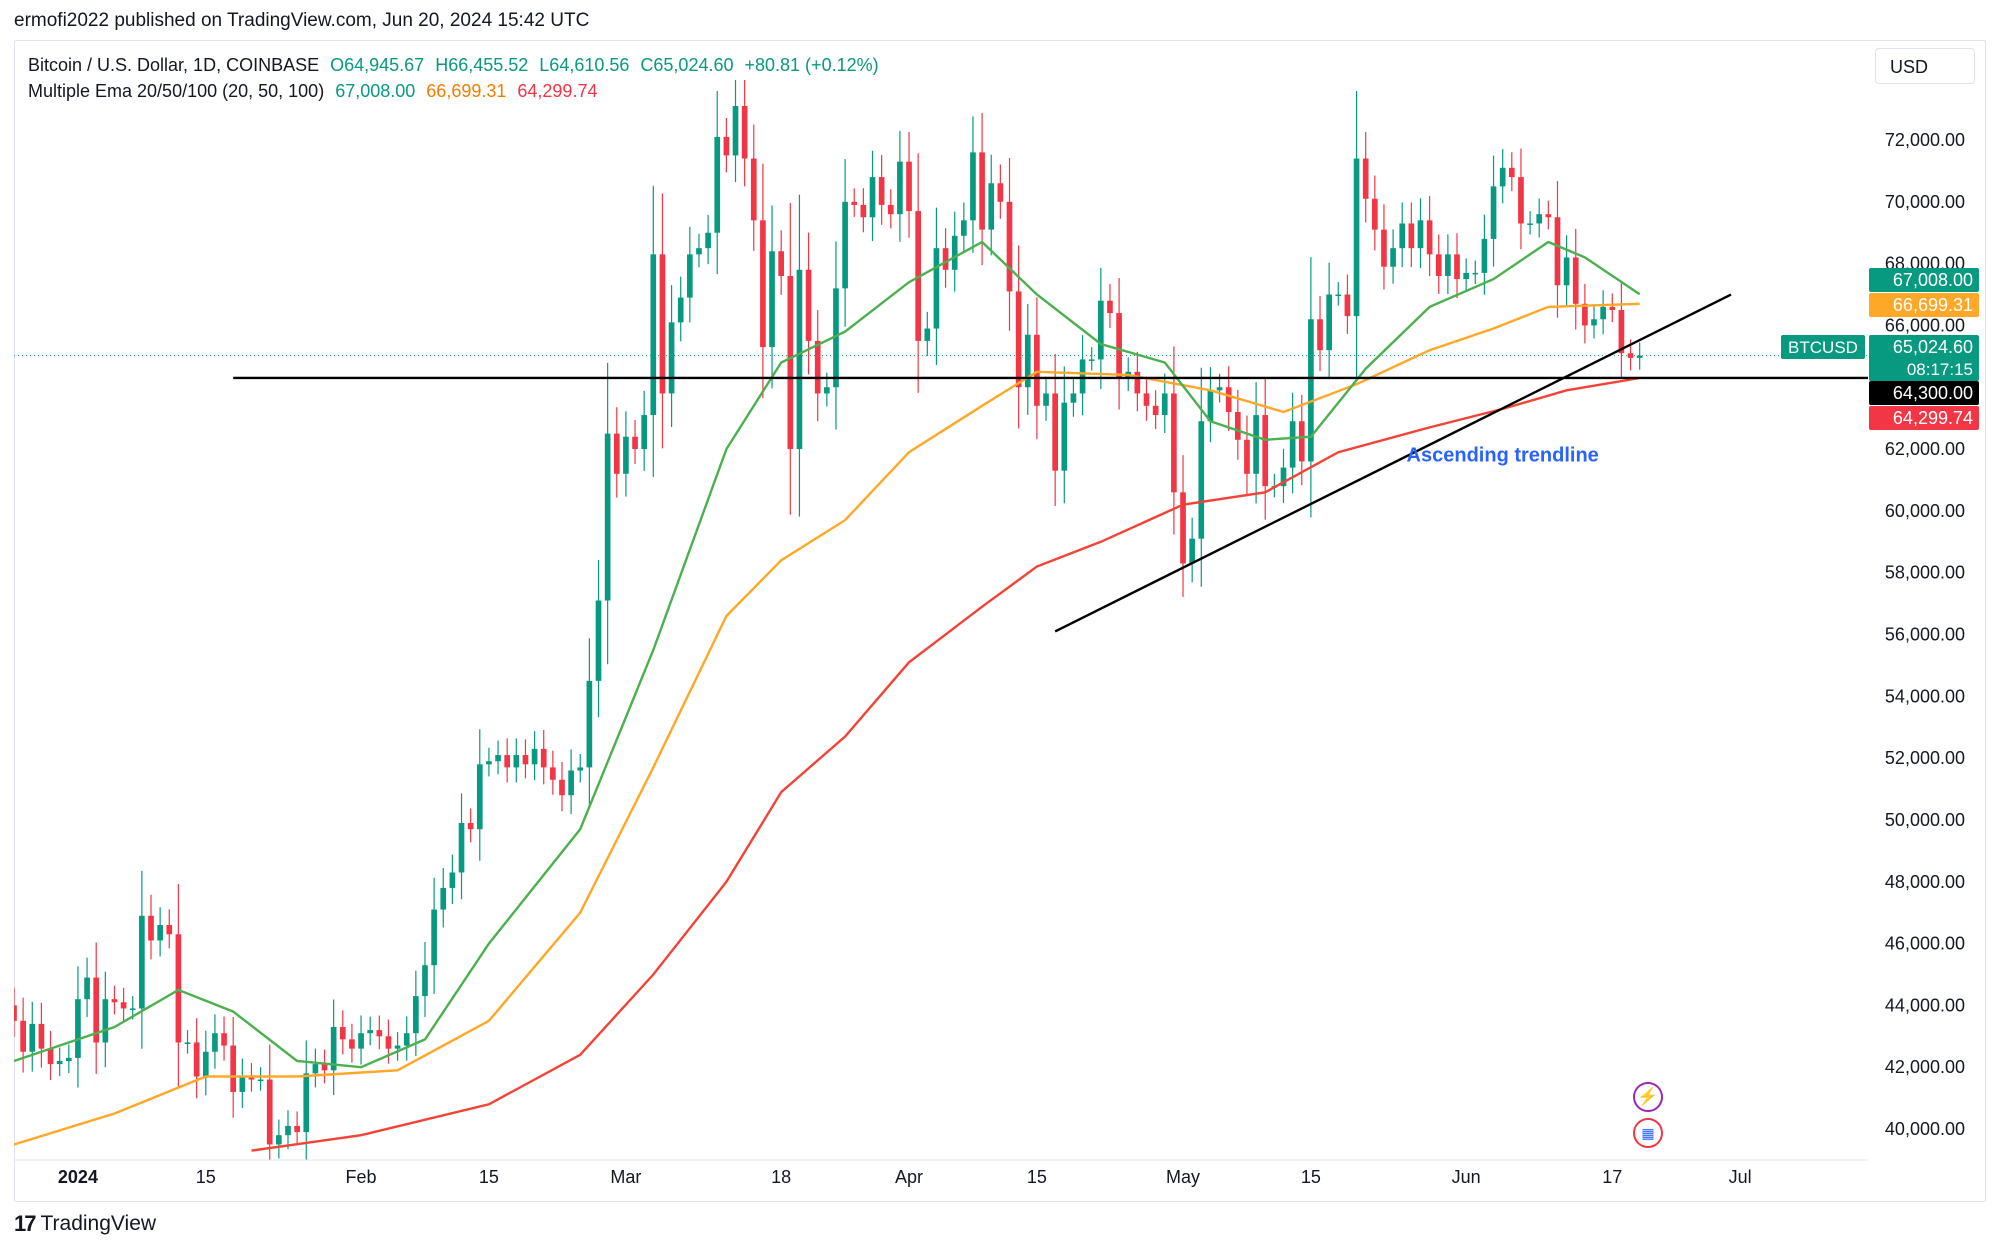  What do you see at coordinates (1648, 1097) in the screenshot?
I see `lightning-icon: ⚡` at bounding box center [1648, 1097].